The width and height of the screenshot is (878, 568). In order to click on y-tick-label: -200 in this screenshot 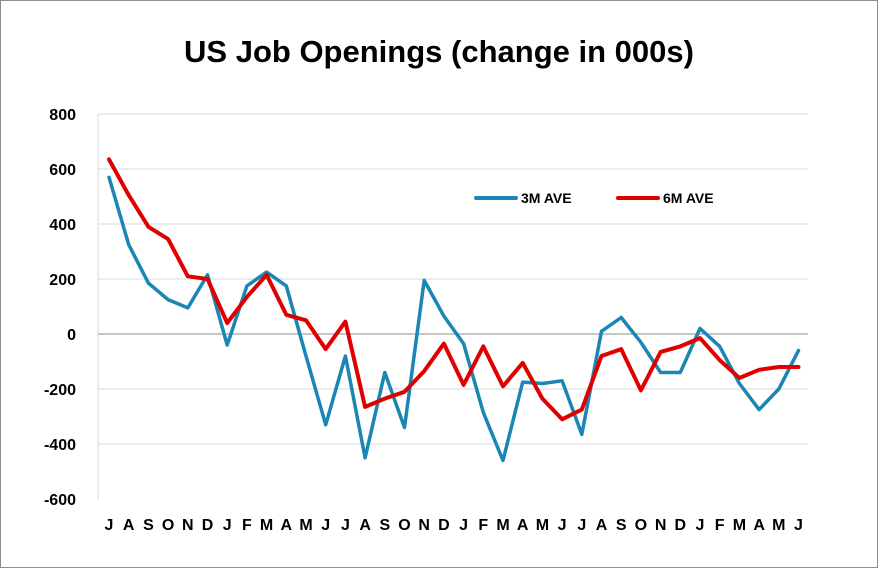, I will do `click(60, 390)`.